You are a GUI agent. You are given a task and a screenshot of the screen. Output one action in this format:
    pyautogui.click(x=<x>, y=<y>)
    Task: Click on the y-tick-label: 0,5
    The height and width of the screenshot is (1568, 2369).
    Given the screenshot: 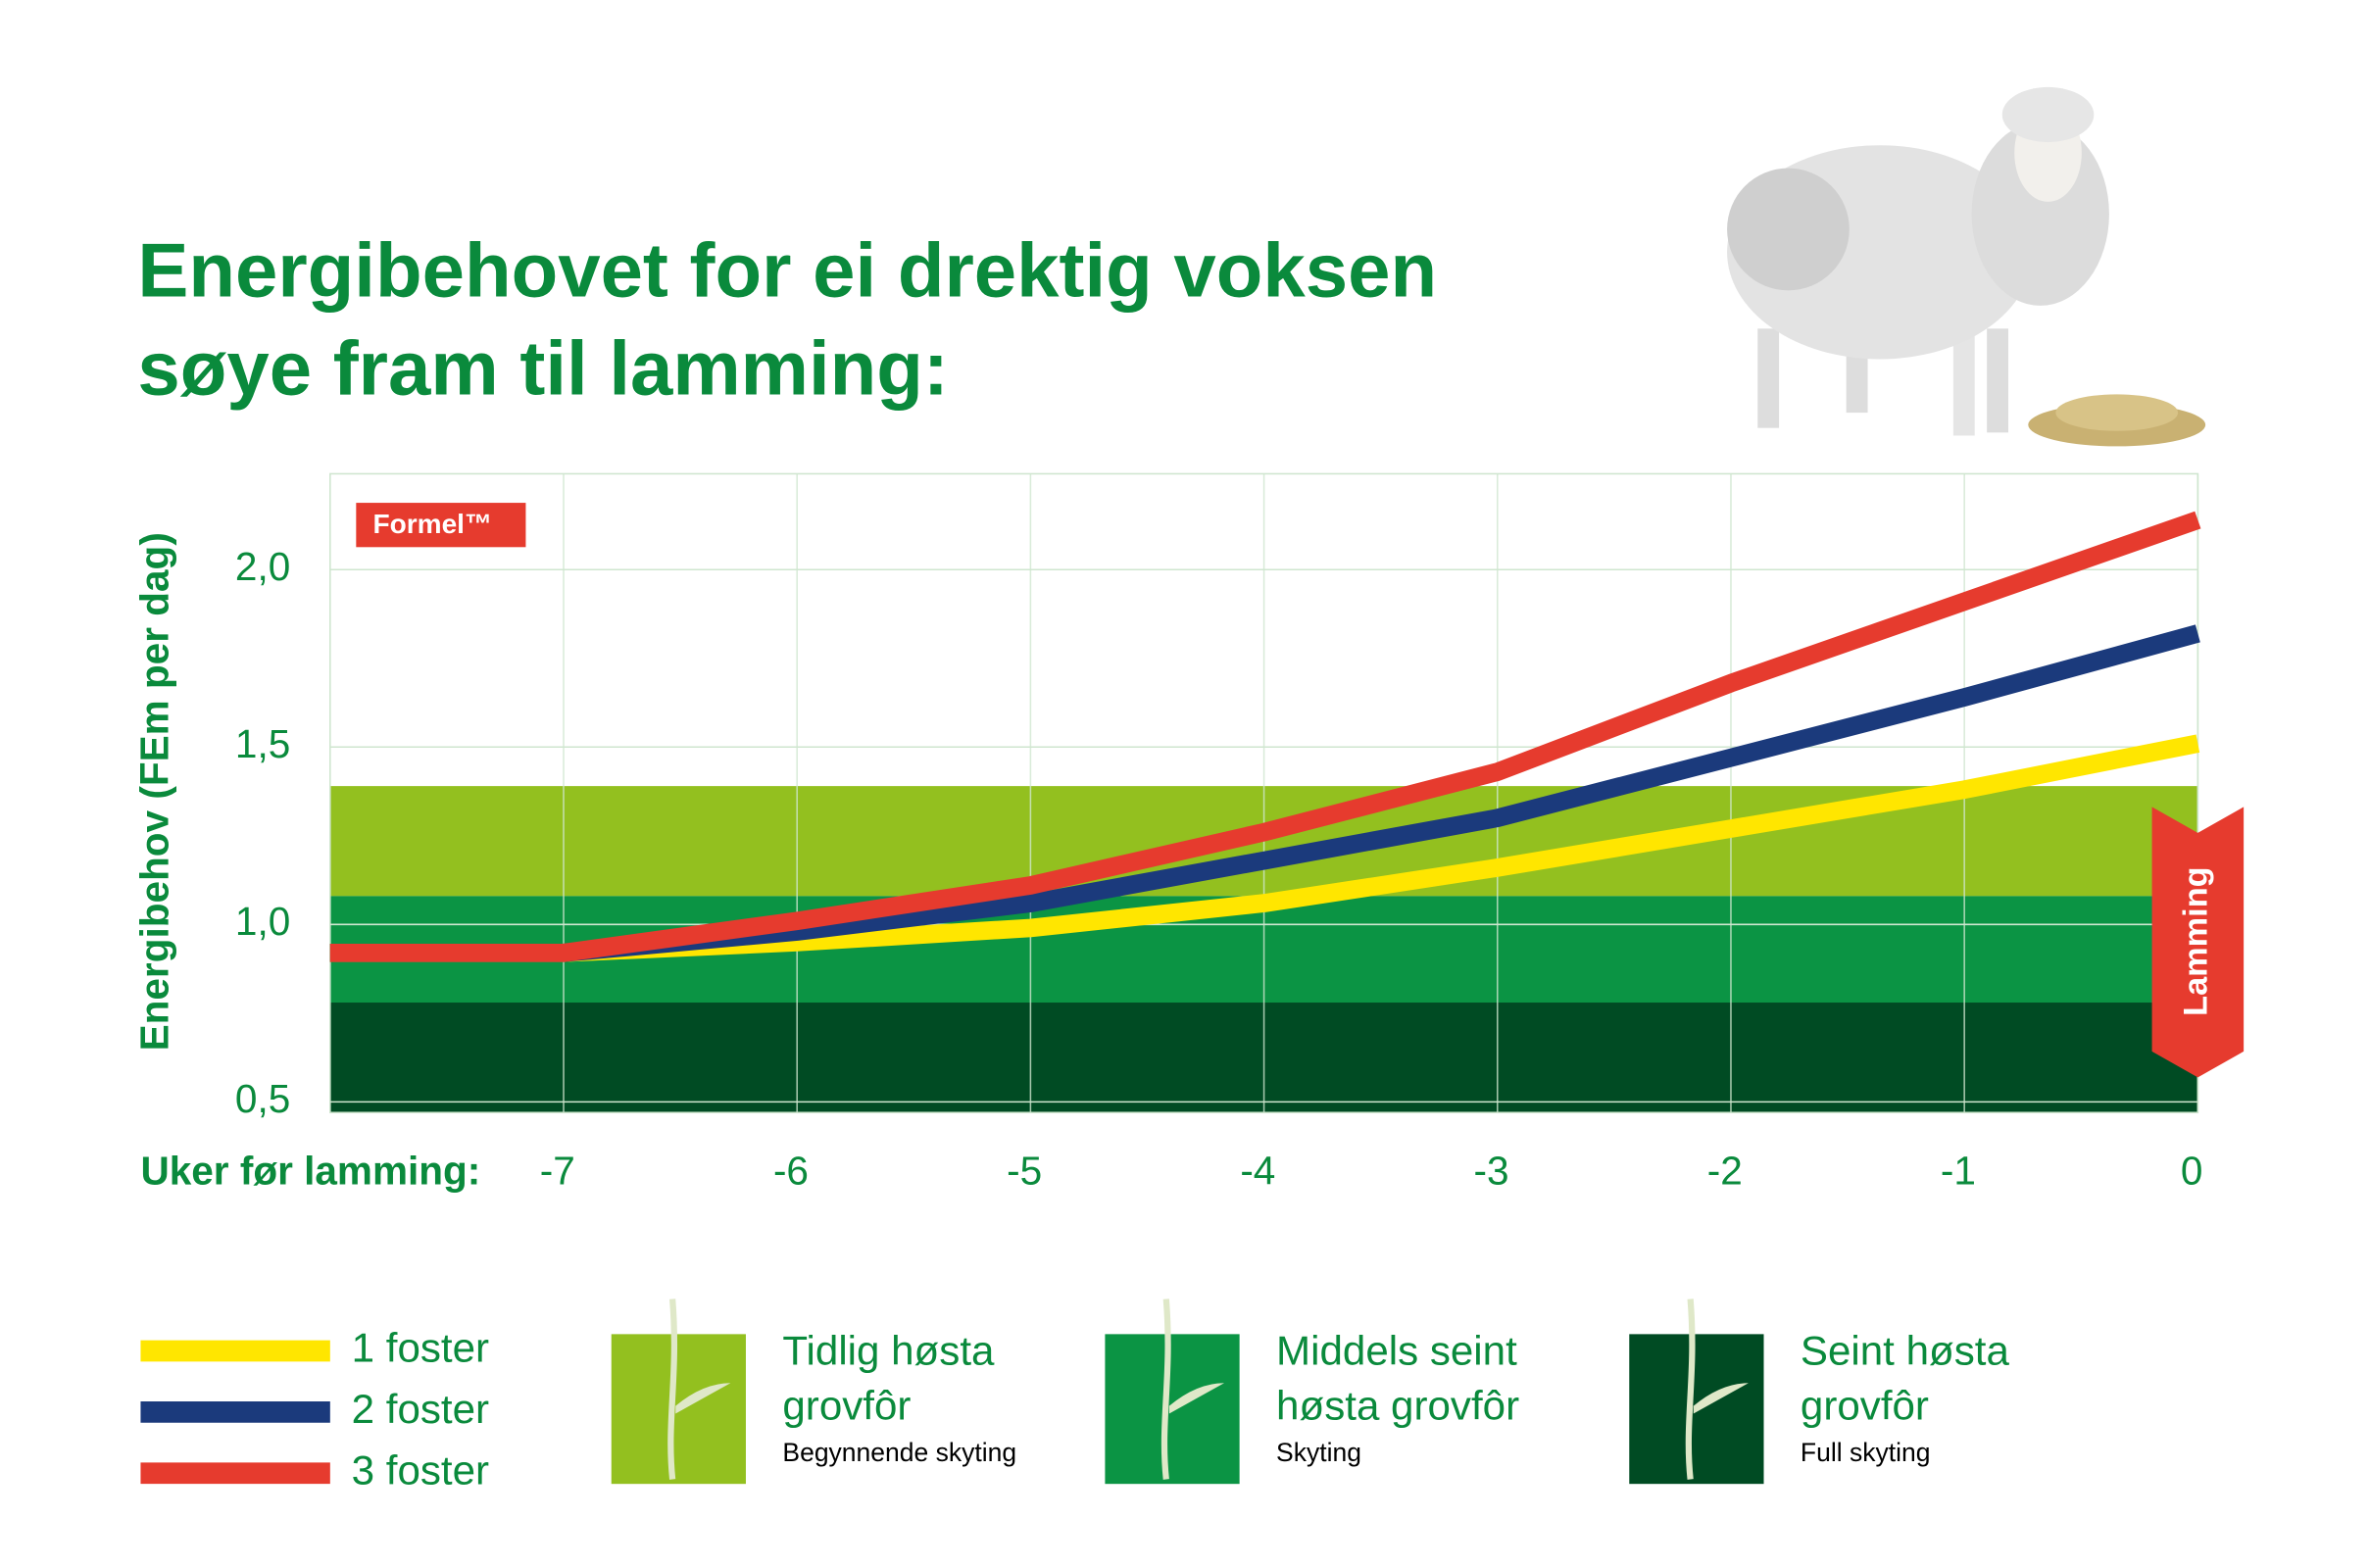 What is the action you would take?
    pyautogui.click(x=262, y=1098)
    